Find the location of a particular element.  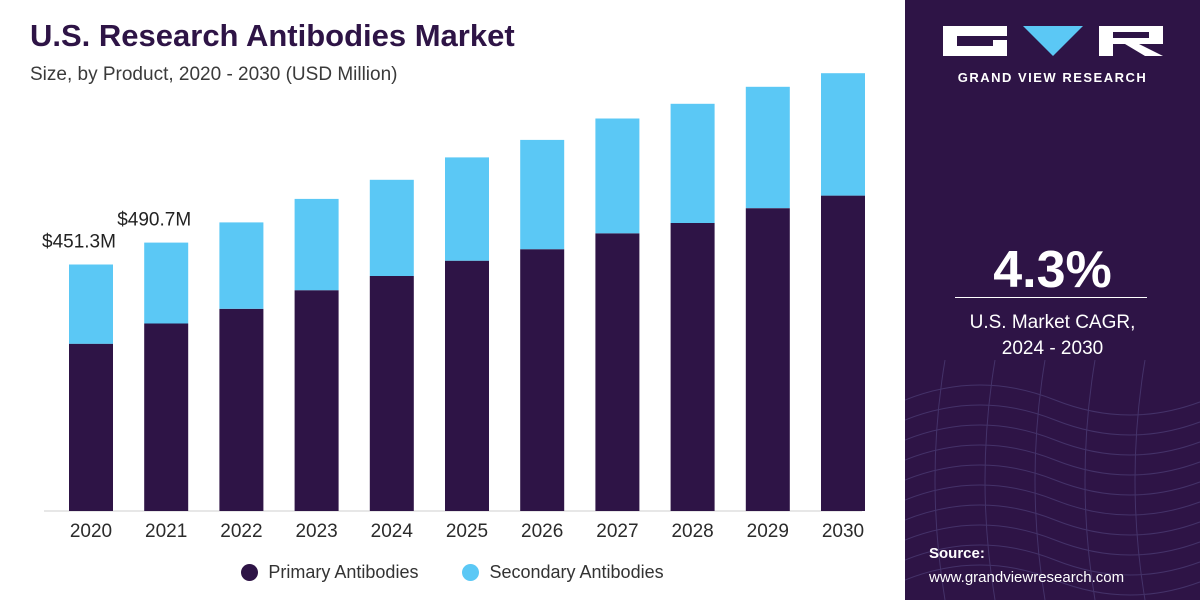

bar-primary-2028 is located at coordinates (692, 366).